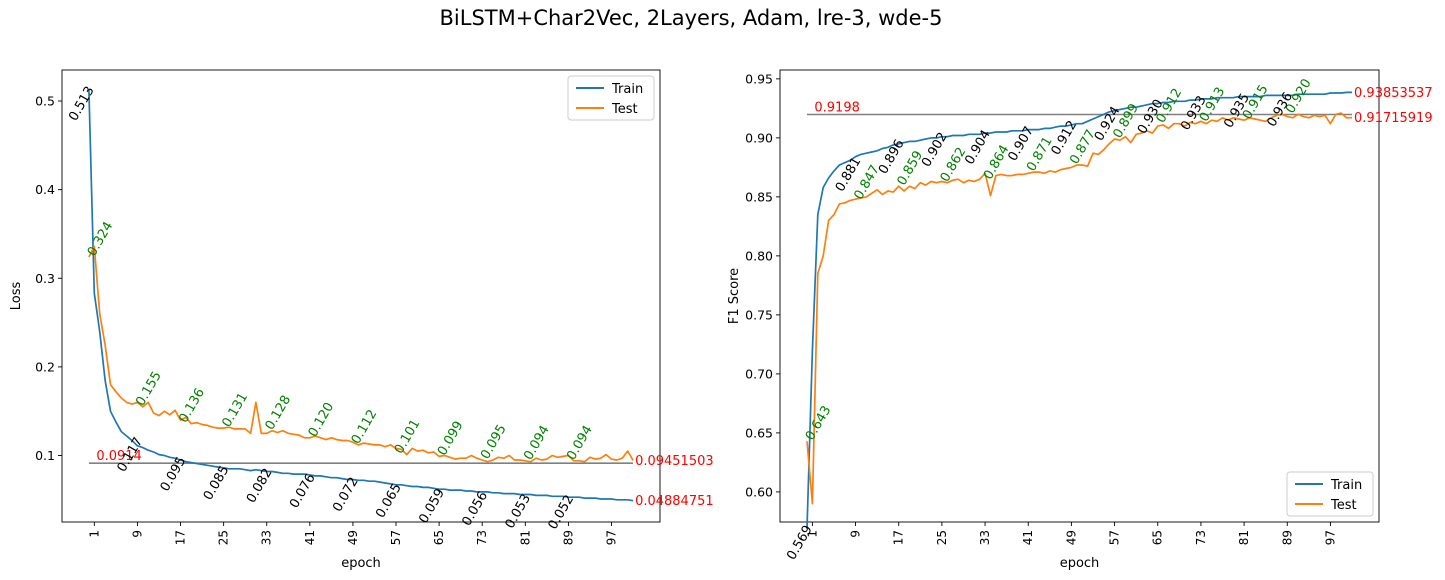 The height and width of the screenshot is (580, 1445). Describe the element at coordinates (45, 455) in the screenshot. I see `loss-y-tick-label: 0.1` at that location.